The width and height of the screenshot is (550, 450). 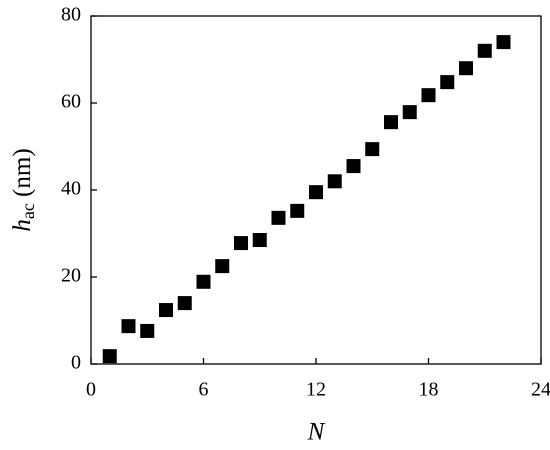 I want to click on x-tick-label: 6, so click(x=204, y=390).